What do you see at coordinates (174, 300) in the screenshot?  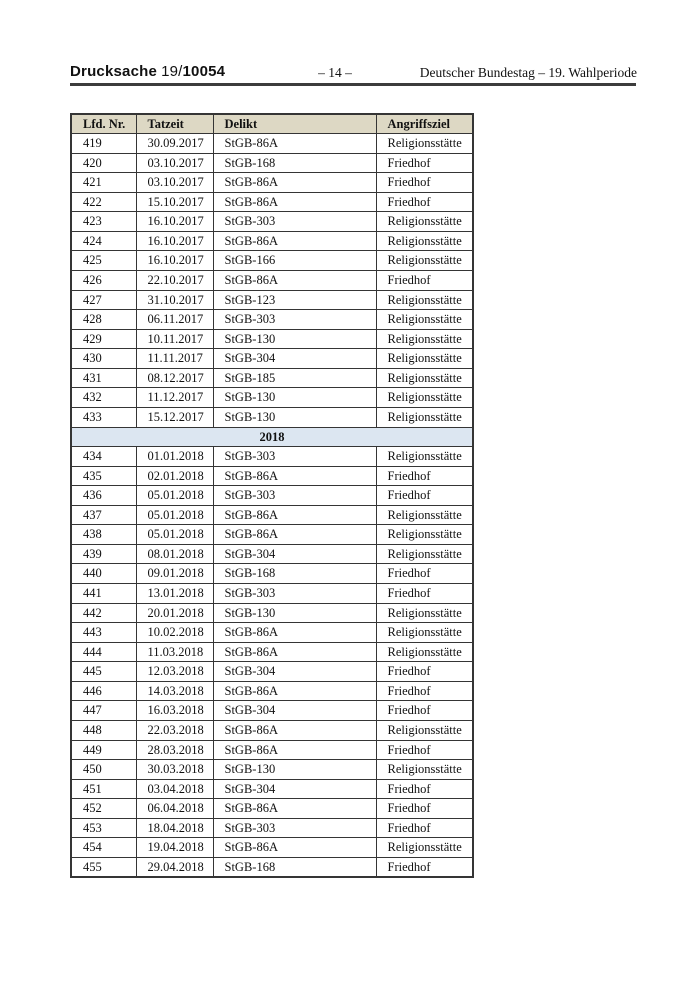 I see `cell-tatzeit: 31.10.2017` at bounding box center [174, 300].